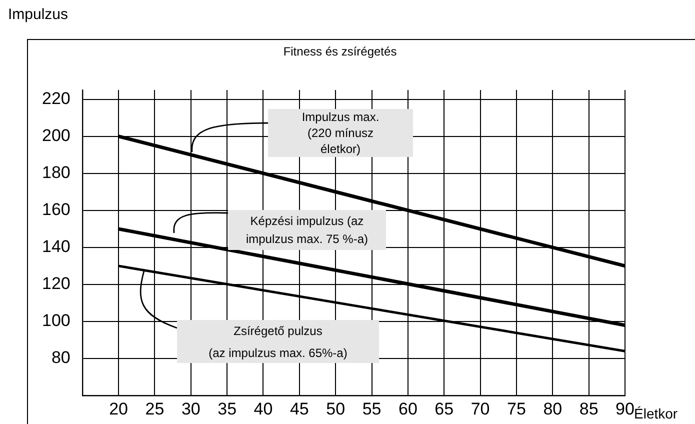 The image size is (695, 424). Describe the element at coordinates (56, 210) in the screenshot. I see `y-tick-label: 160` at that location.